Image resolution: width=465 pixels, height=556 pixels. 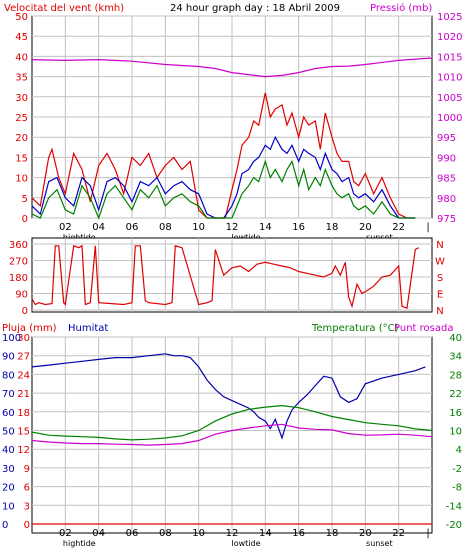 I want to click on direction-tick-180: 180, so click(x=18, y=278).